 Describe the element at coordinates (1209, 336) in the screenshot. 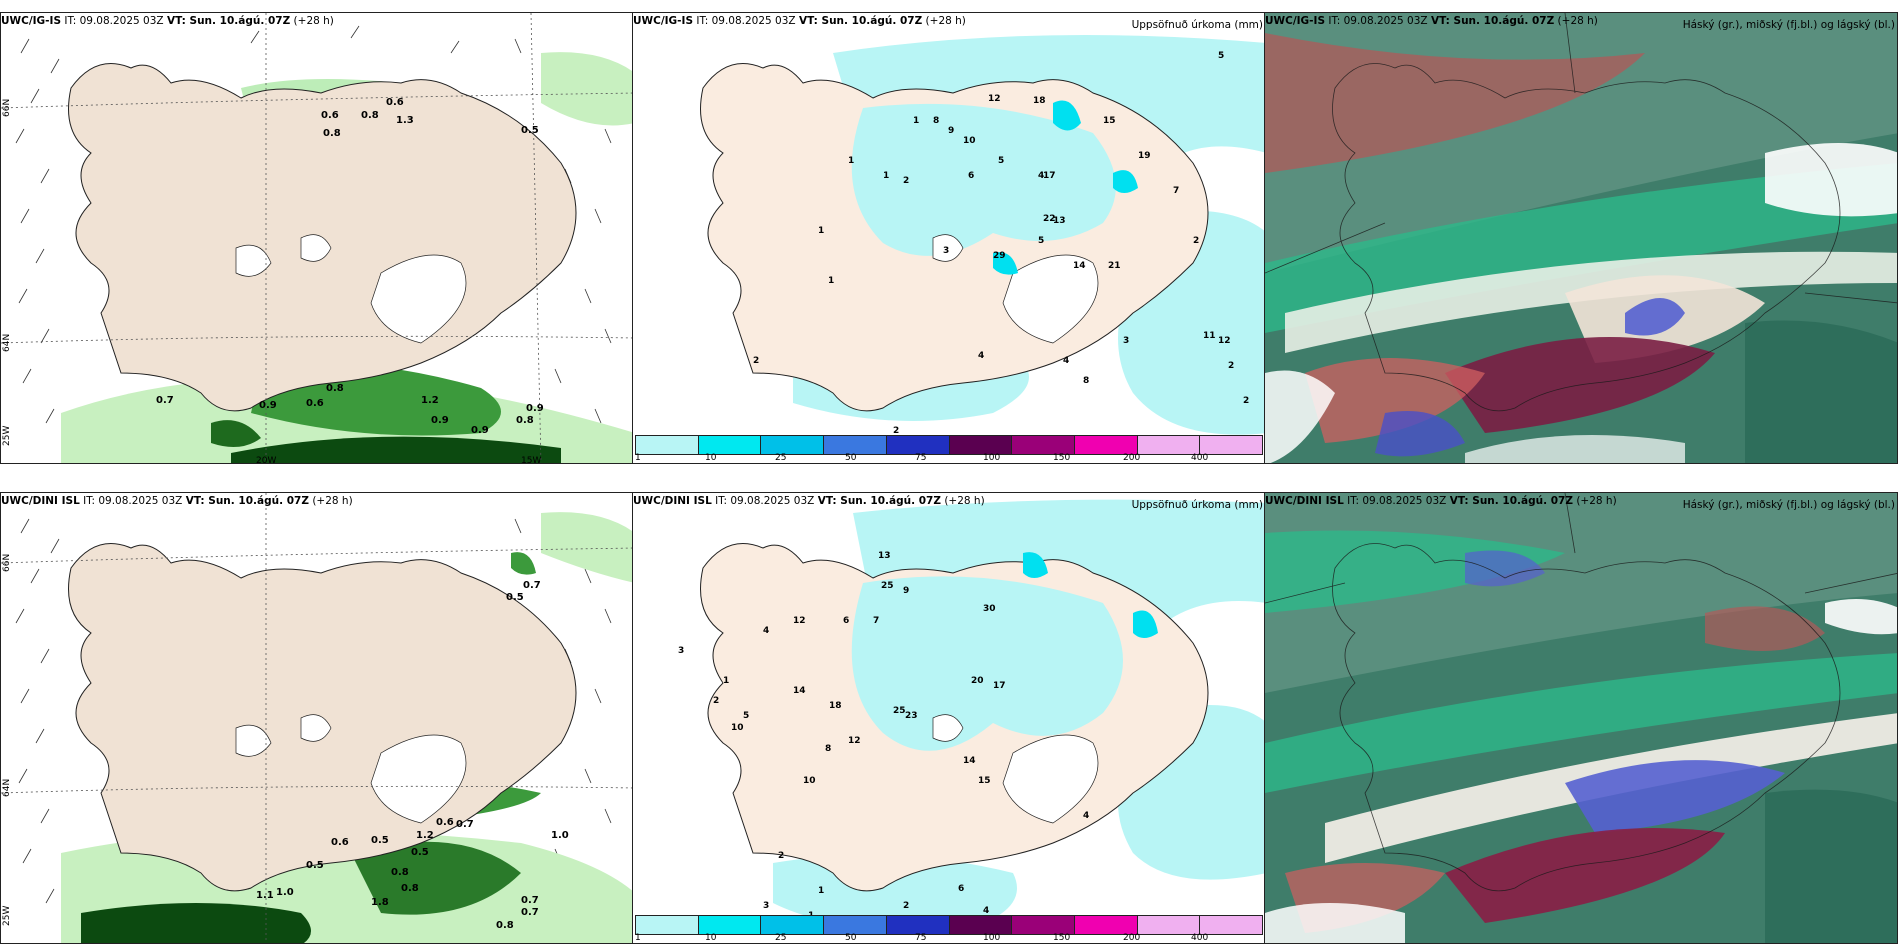

I see `precip-value: 11` at that location.